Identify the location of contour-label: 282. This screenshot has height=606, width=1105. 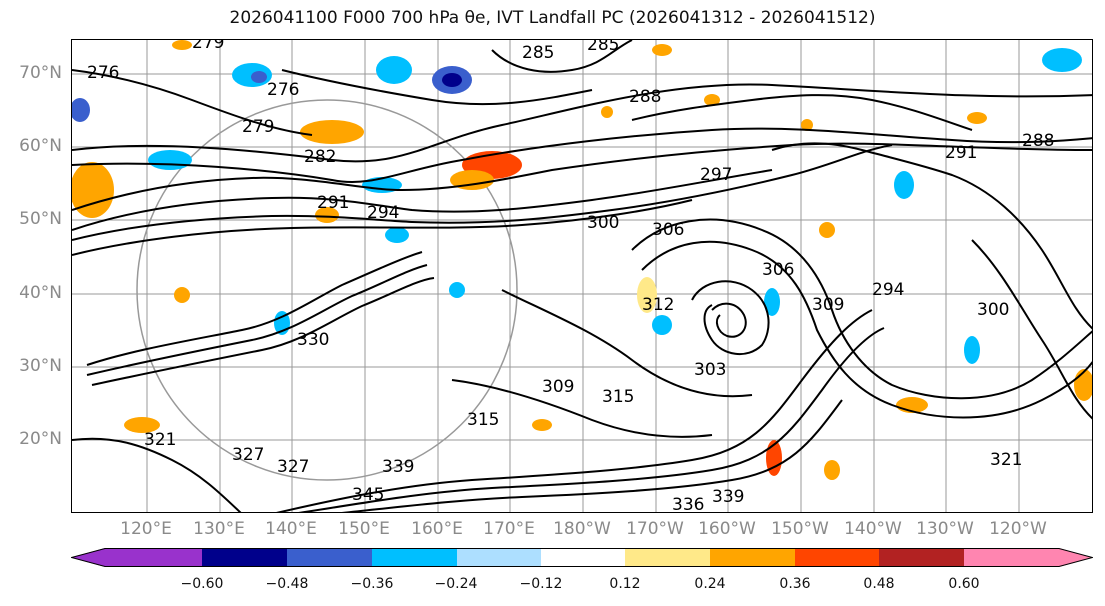
(320, 157).